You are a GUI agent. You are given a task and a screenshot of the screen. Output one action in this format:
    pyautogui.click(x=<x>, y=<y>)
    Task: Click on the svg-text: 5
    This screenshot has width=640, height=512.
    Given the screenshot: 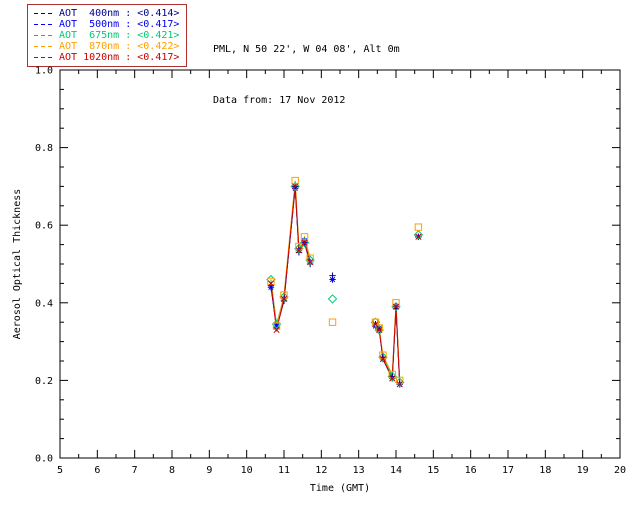 What is the action you would take?
    pyautogui.click(x=60, y=470)
    